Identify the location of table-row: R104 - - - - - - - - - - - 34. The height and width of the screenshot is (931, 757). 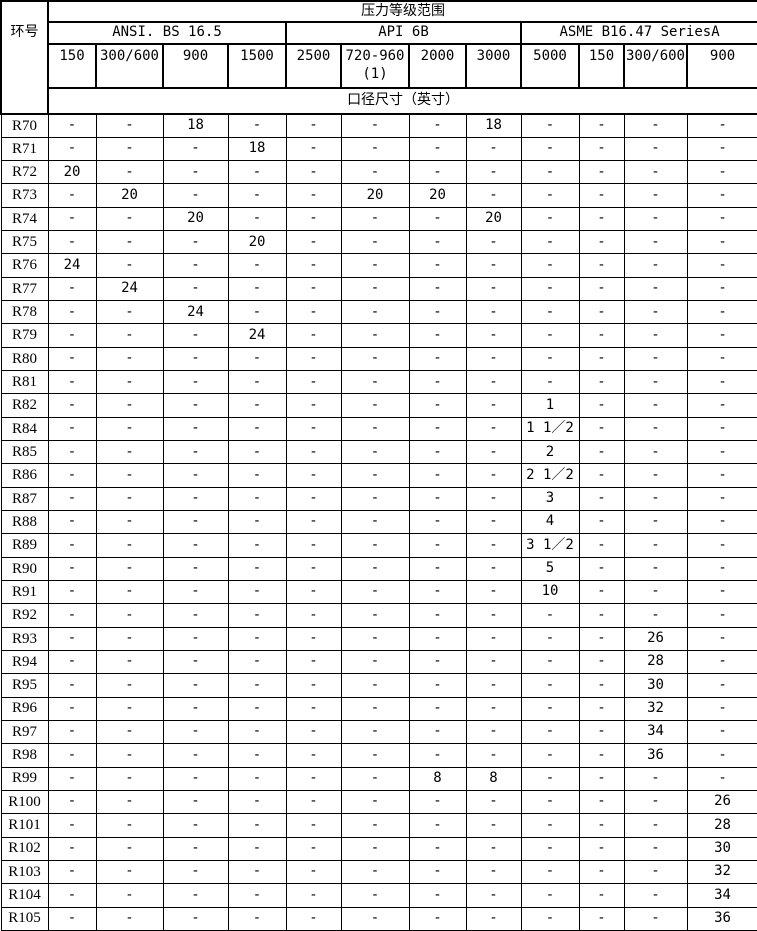
(378, 895).